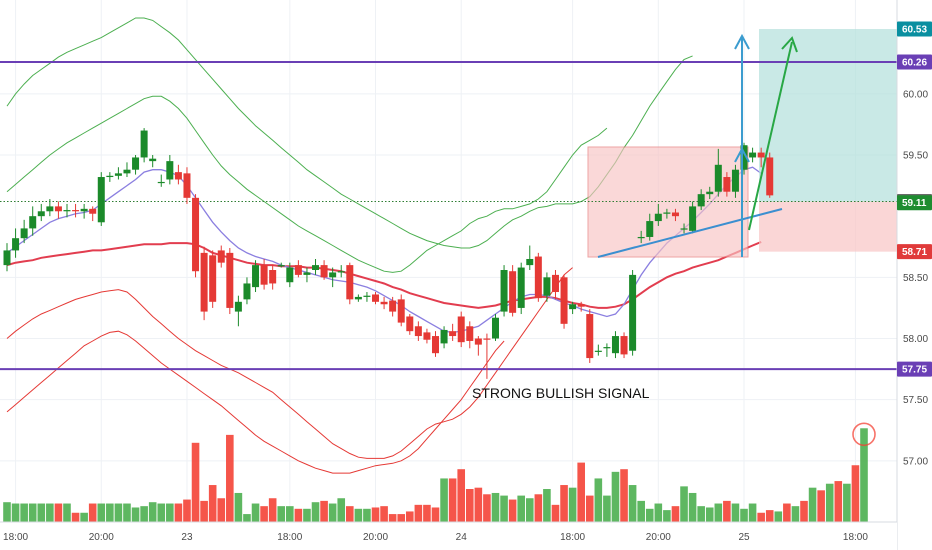 Image resolution: width=932 pixels, height=550 pixels. What do you see at coordinates (855, 537) in the screenshot?
I see `x-axis-tick-label: 18:00` at bounding box center [855, 537].